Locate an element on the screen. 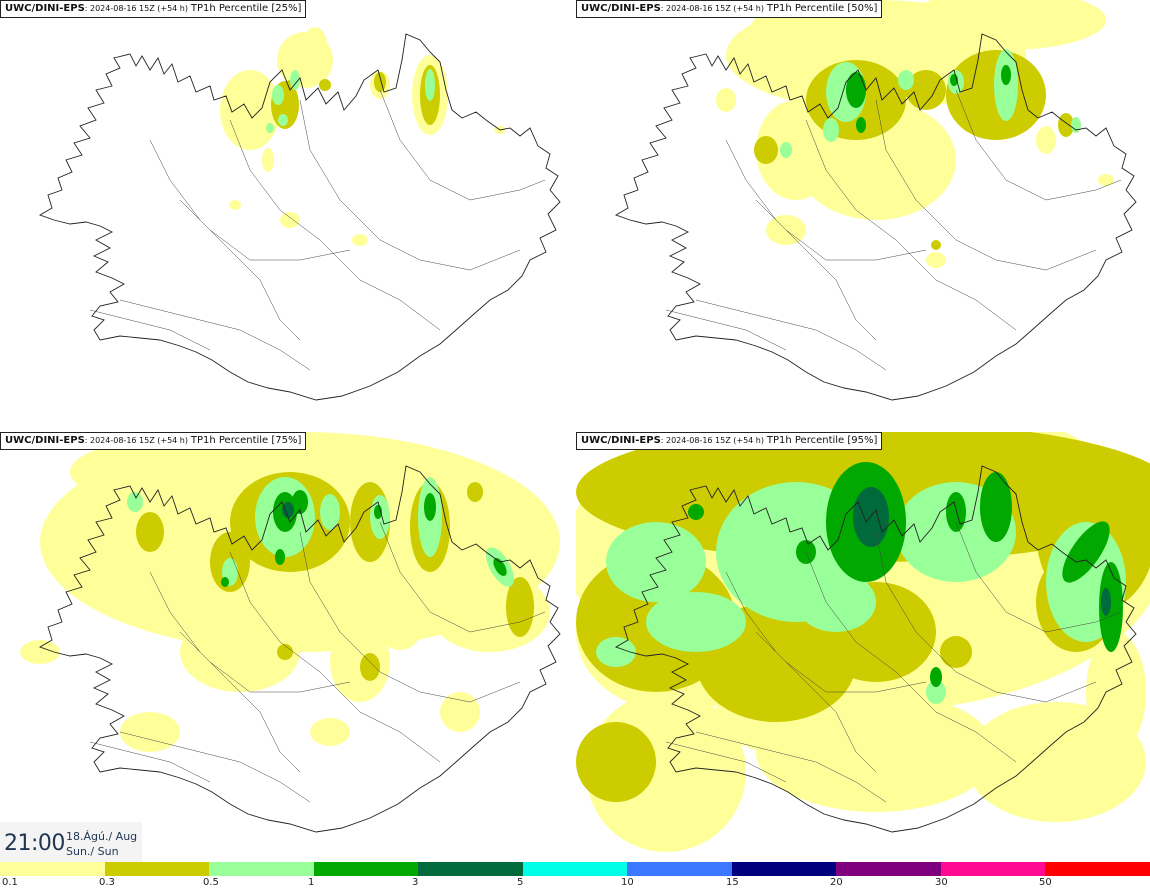 The width and height of the screenshot is (1150, 891). colorbar-label: 15 is located at coordinates (732, 882).